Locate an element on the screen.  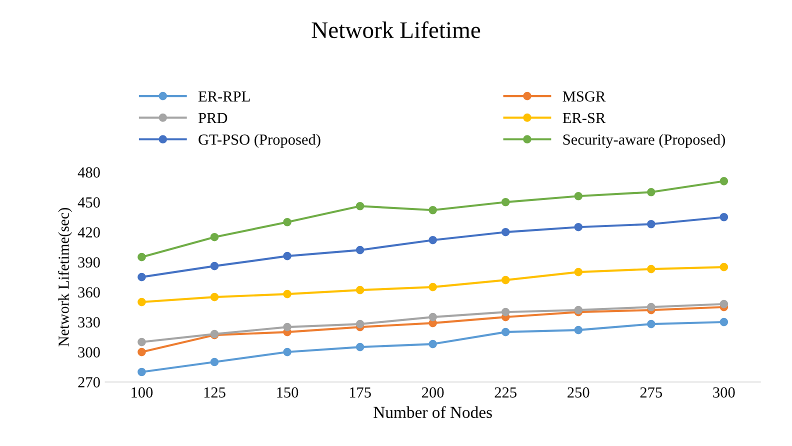
legend-label: ER-RPL is located at coordinates (224, 96).